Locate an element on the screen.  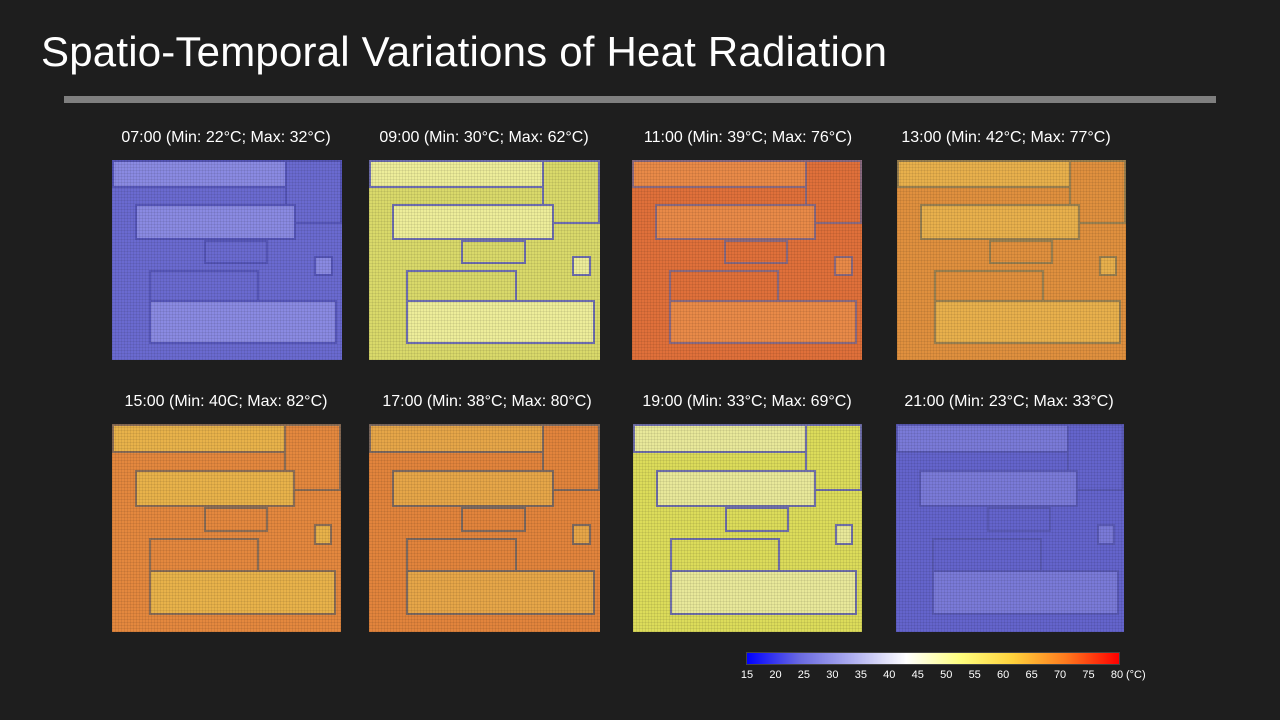
panel-caption: 13:00 (Min: 42°C; Max: 77°C) is located at coordinates (1006, 137).